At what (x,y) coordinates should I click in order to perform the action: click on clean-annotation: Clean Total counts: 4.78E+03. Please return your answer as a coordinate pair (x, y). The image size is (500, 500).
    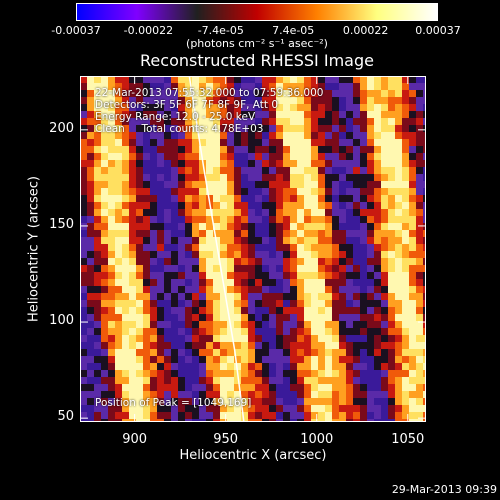
    Looking at the image, I should click on (179, 129).